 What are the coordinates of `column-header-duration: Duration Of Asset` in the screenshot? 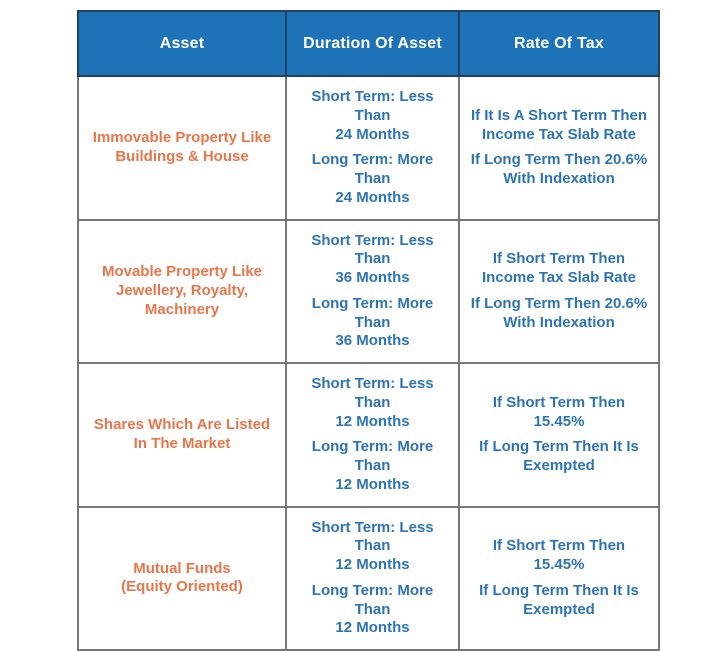 It's located at (372, 43).